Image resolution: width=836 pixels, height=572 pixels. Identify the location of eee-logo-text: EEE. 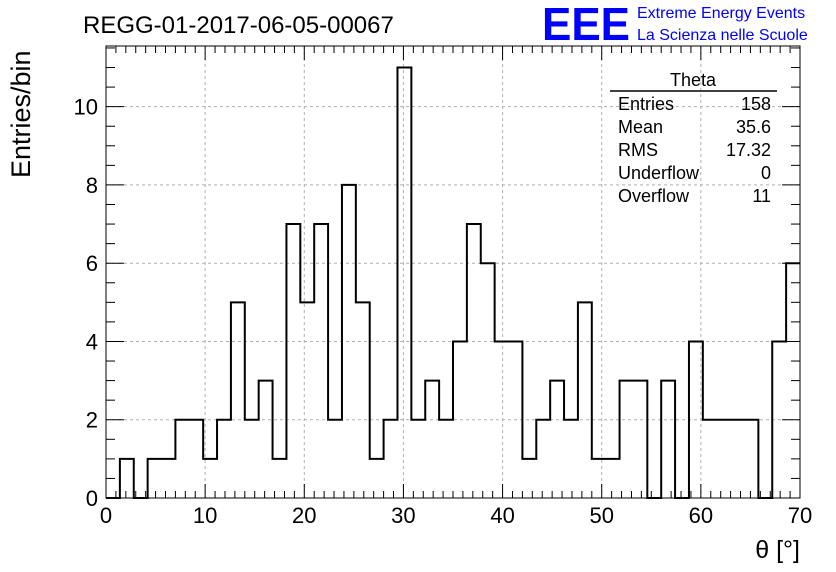
(586, 25).